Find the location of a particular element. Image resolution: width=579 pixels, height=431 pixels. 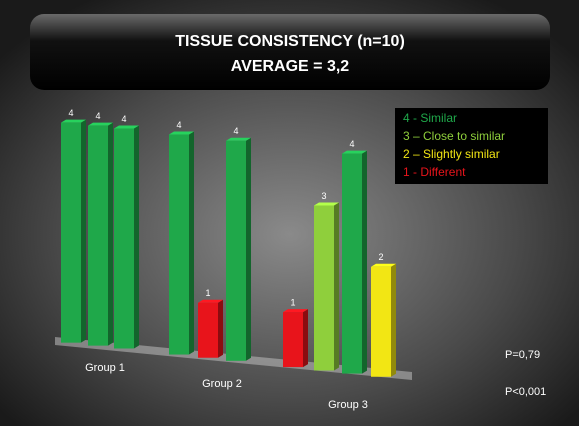

chart-subtitle: AVERAGE = 3,2 is located at coordinates (290, 66).